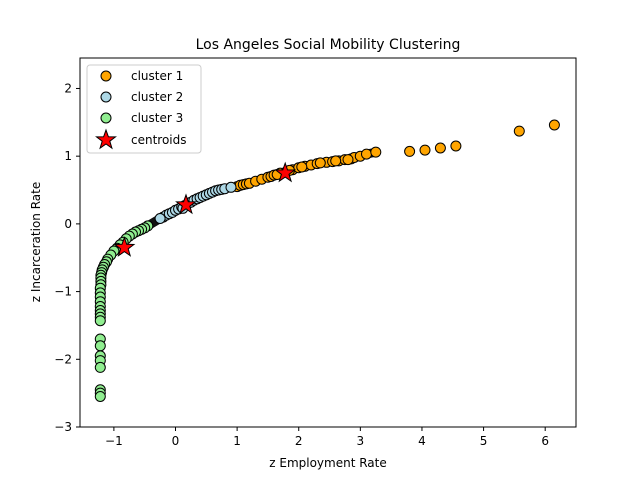 Image resolution: width=640 pixels, height=480 pixels. I want to click on y-tick-label: −3, so click(63, 427).